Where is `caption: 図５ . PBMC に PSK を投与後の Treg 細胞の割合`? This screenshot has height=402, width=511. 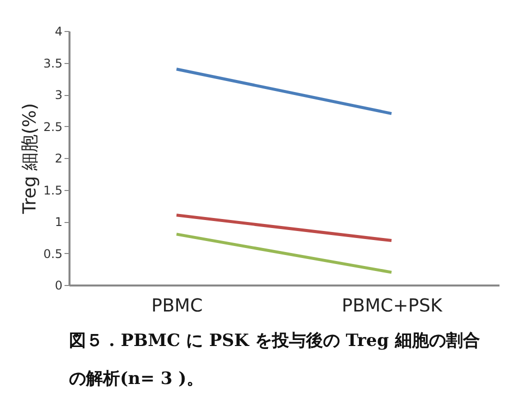
caption: 図５ . PBMC に PSK を投与後の Treg 細胞の割合 is located at coordinates (274, 341).